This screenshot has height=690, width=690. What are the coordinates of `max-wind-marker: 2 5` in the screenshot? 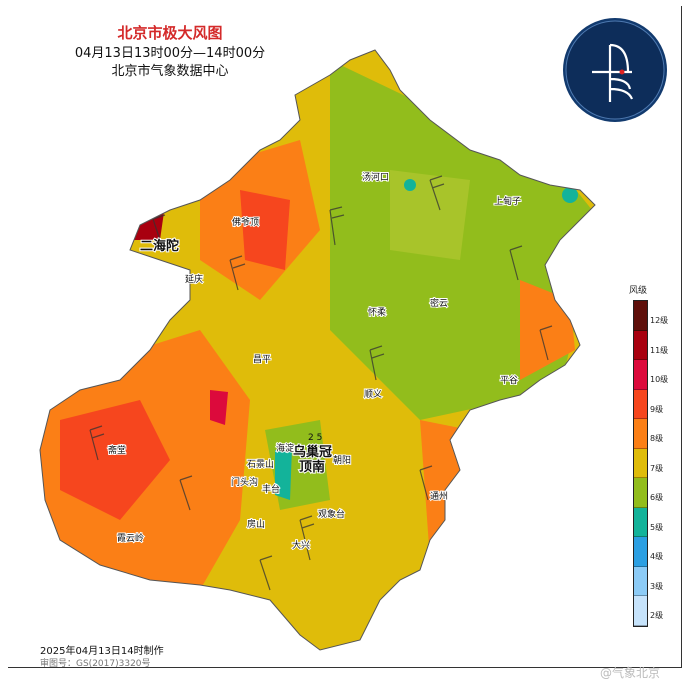 It's located at (315, 438).